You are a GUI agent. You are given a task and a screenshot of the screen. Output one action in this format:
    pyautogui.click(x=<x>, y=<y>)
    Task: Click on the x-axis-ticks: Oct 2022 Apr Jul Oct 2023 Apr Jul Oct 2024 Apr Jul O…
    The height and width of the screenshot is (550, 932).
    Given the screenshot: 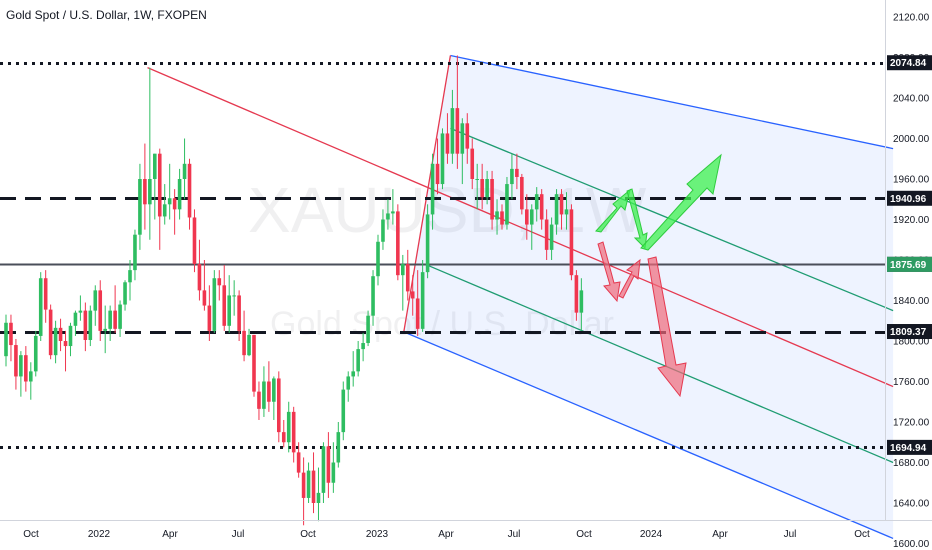 What is the action you would take?
    pyautogui.click(x=446, y=534)
    